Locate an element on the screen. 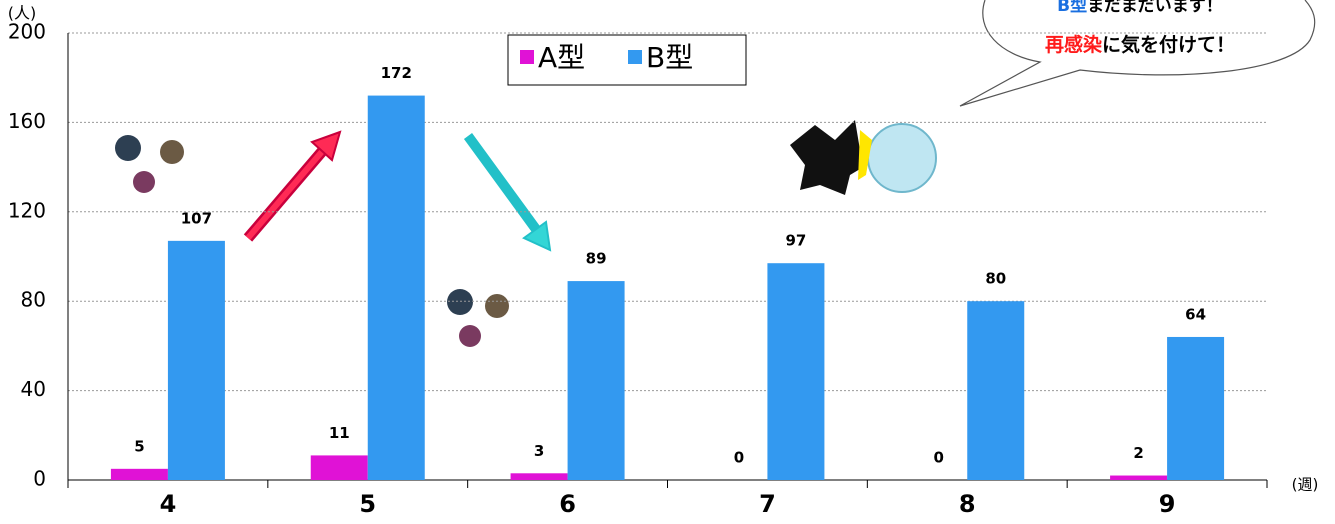 Image resolution: width=1335 pixels, height=524 pixels. callout-line: 再感染に気を付けて！ is located at coordinates (1140, 44).